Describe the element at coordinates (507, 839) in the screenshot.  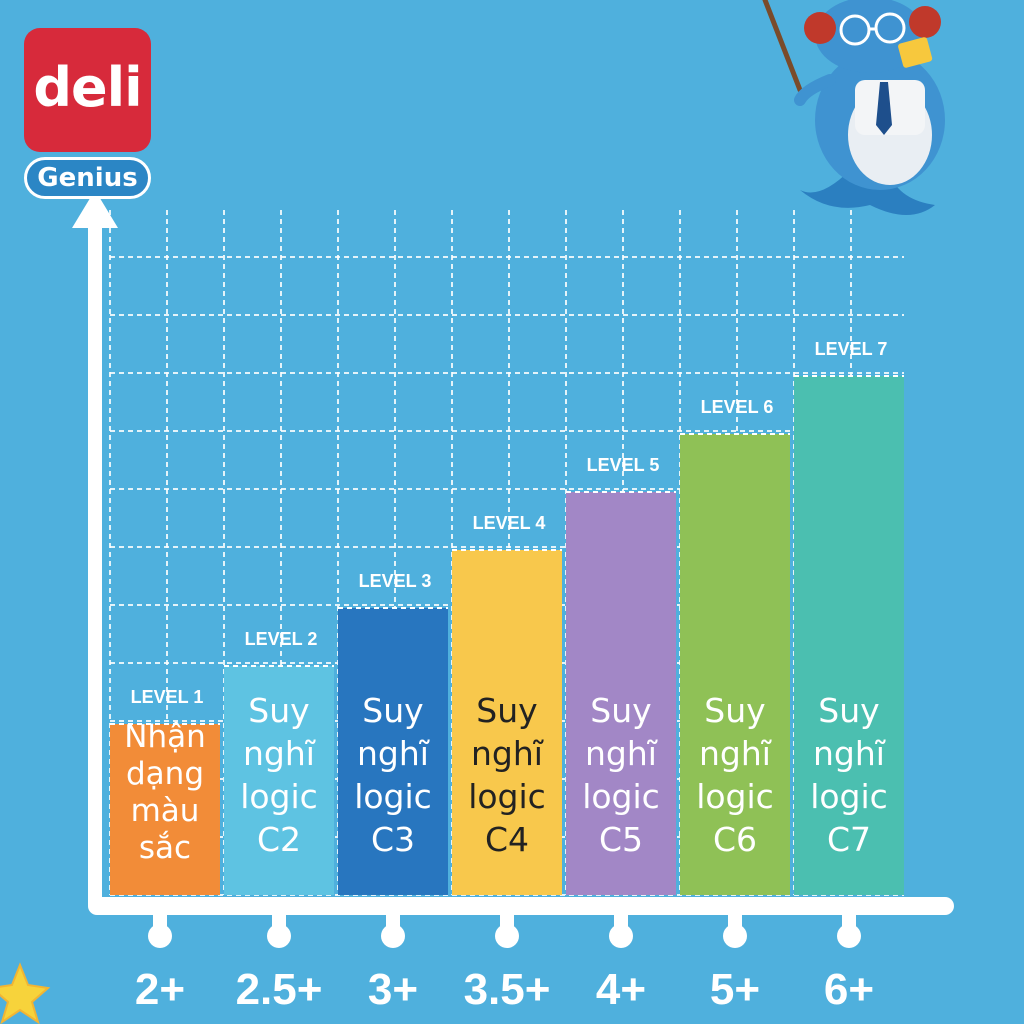
I see `bar-label: C4` at that location.